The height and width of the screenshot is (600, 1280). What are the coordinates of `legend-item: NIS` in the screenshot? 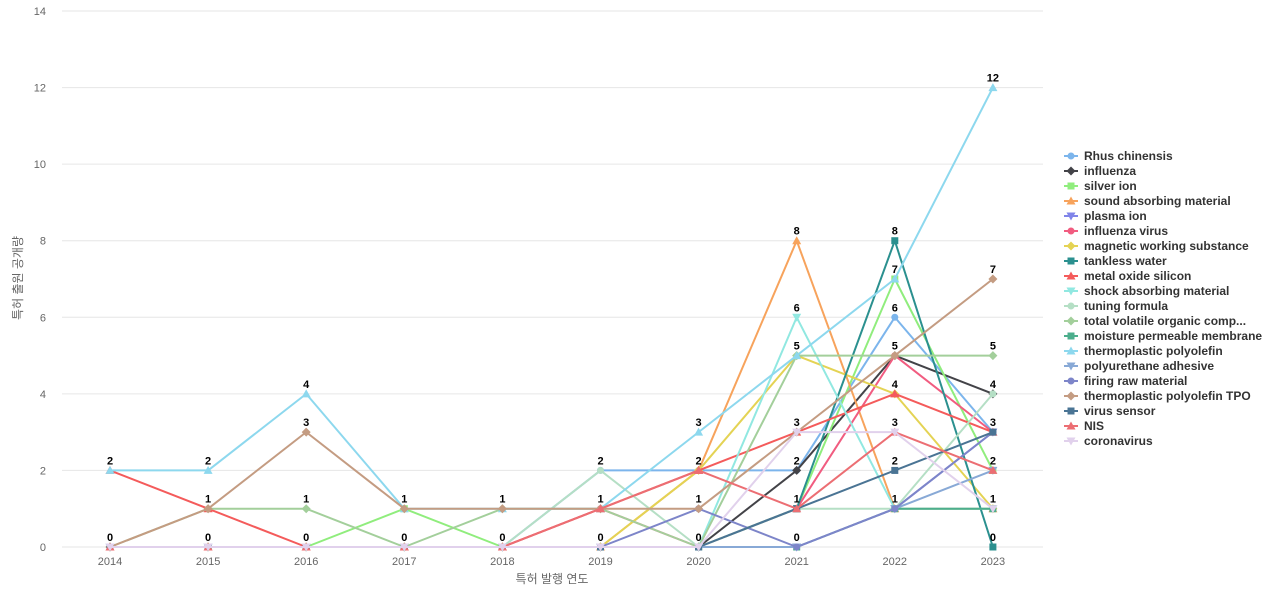 It's located at (1084, 426).